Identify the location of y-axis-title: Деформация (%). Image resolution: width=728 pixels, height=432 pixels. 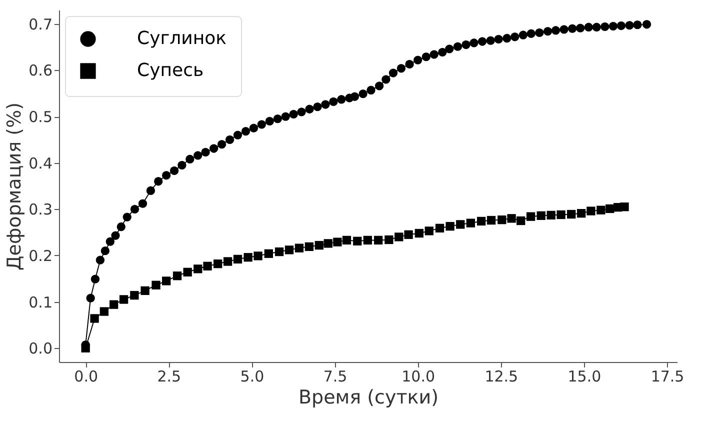
(15, 186).